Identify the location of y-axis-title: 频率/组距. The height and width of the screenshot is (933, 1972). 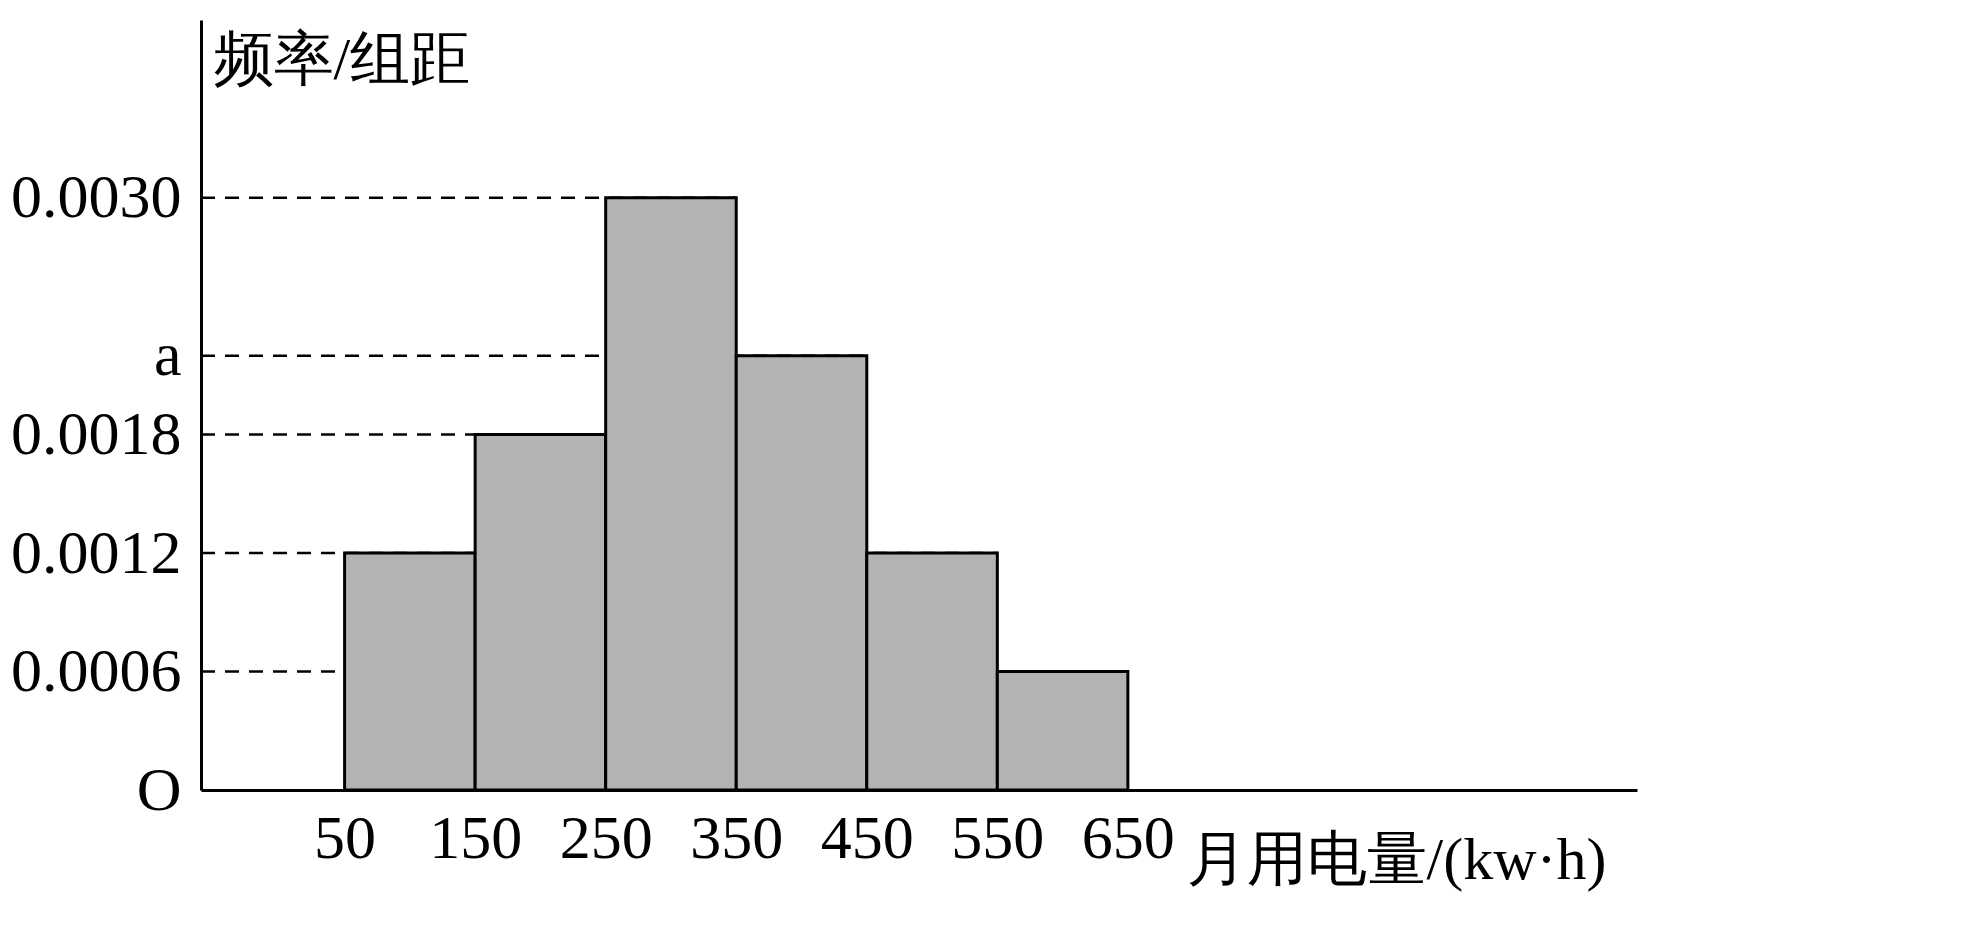
(342, 58).